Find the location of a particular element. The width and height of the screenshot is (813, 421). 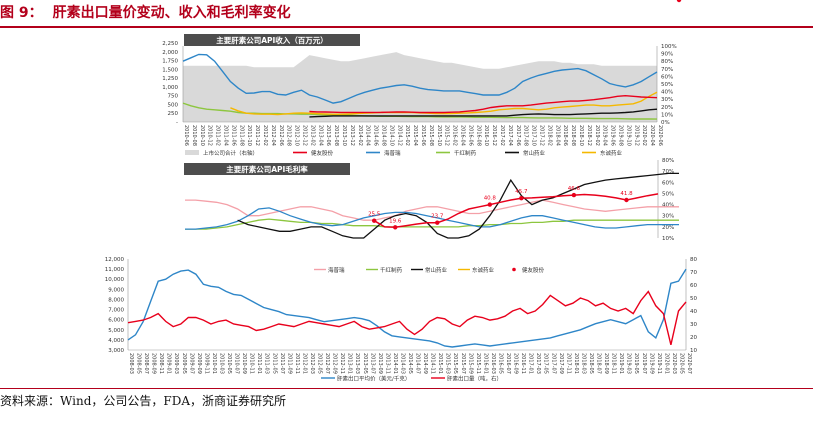

chart3-x-tick: 2015-11 is located at coordinates (478, 363).